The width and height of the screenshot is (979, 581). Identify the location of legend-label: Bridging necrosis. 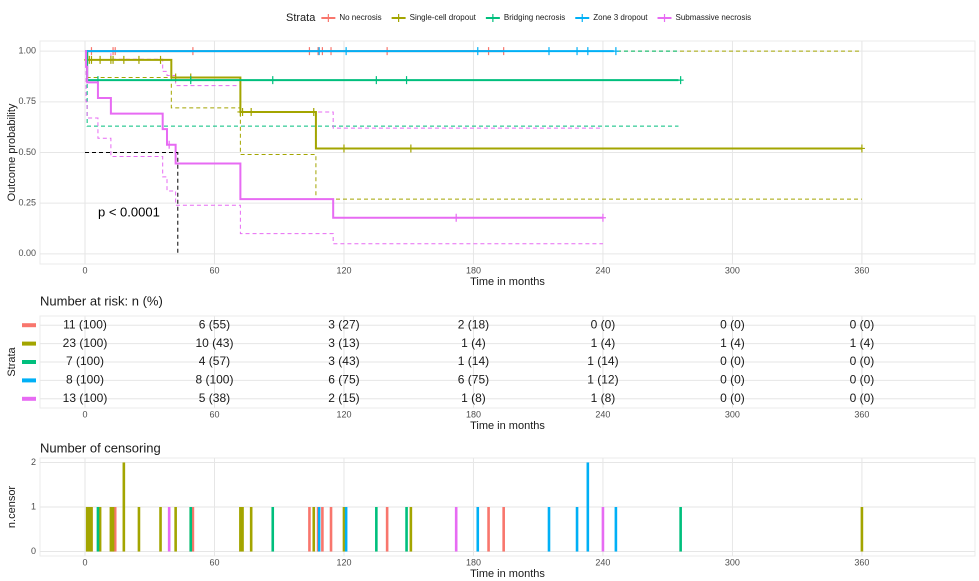
(534, 17).